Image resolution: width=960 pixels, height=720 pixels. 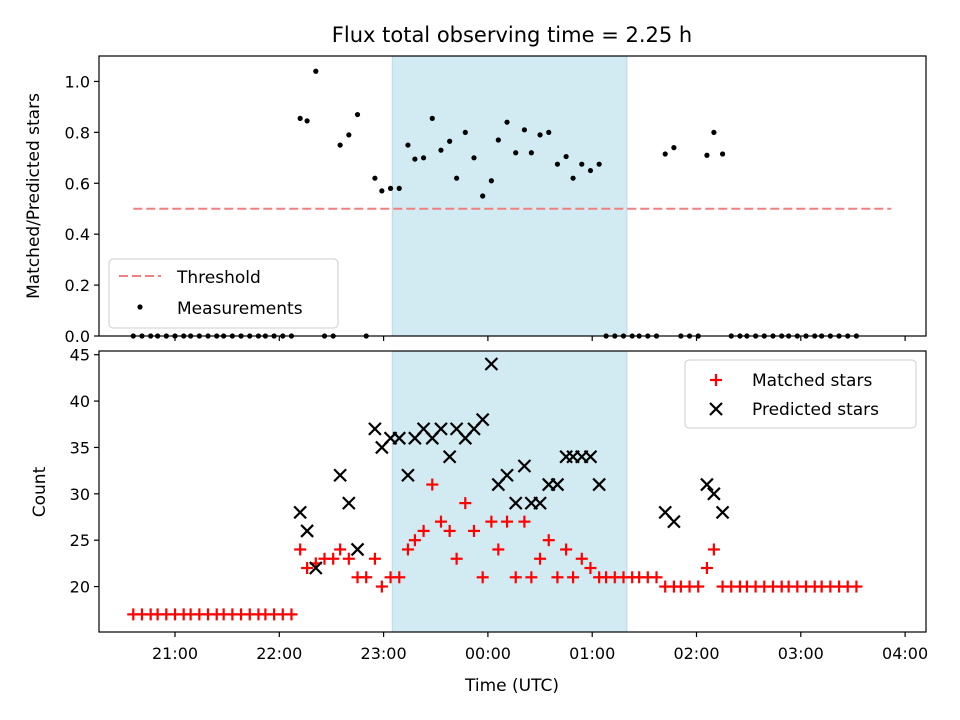 What do you see at coordinates (80, 401) in the screenshot?
I see `bottom-y-tick-label: 40` at bounding box center [80, 401].